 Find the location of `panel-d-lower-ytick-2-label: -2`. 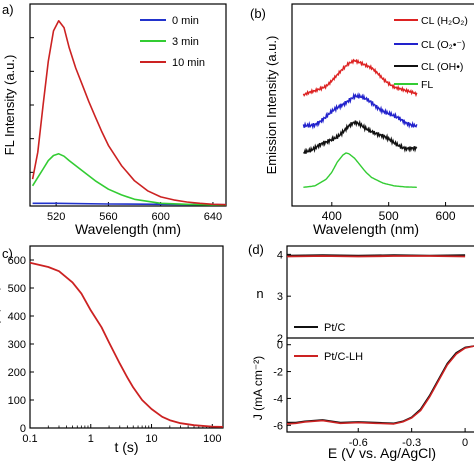

panel-d-lower-ytick-2-label: -2 is located at coordinates (278, 373).